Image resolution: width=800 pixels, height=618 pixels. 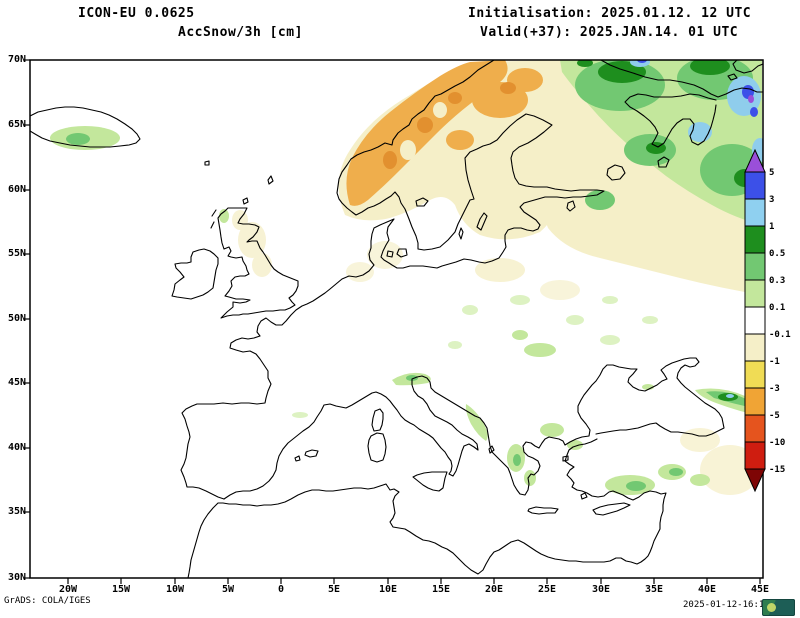 What do you see at coordinates (777, 470) in the screenshot?
I see `colorbar-level-label: -15` at bounding box center [777, 470].